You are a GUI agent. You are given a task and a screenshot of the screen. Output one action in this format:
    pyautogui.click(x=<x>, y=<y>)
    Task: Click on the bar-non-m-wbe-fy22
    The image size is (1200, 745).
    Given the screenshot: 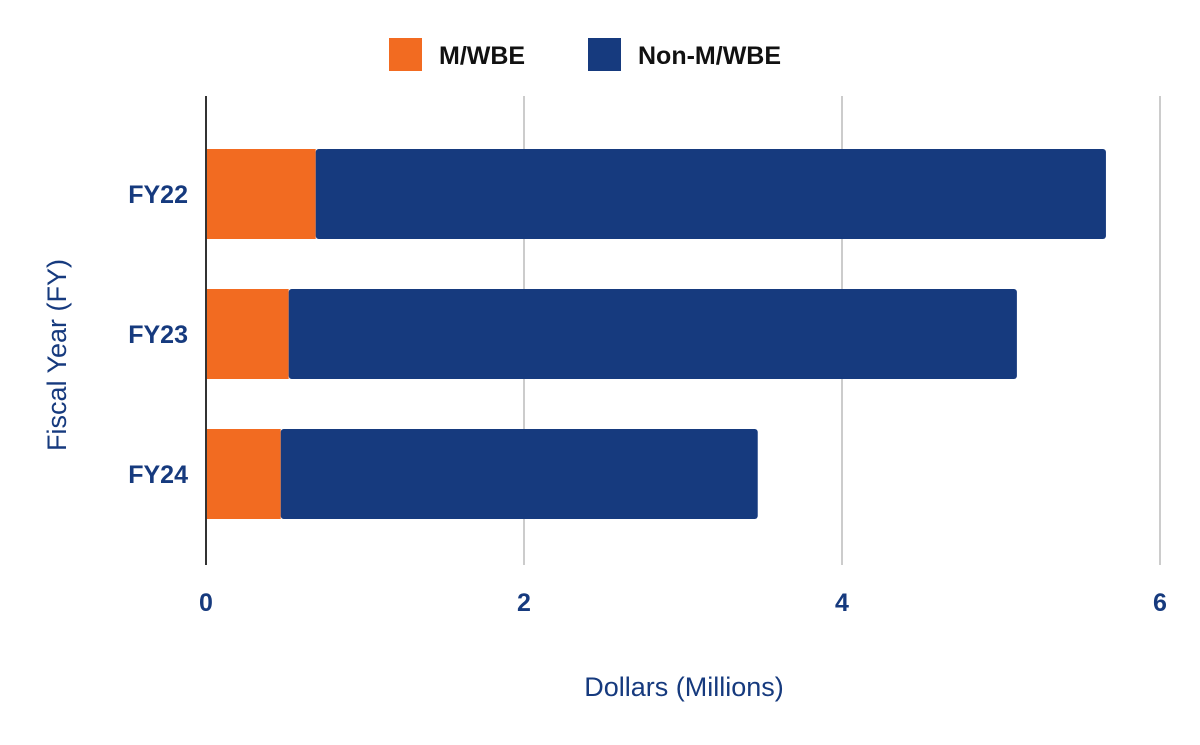 What is the action you would take?
    pyautogui.click(x=710, y=194)
    